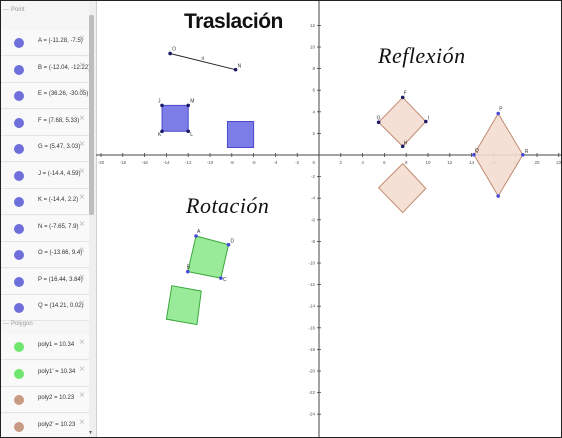 The width and height of the screenshot is (562, 438). What do you see at coordinates (57, 424) in the screenshot?
I see `polygon-definition: poly2' = 10.23` at bounding box center [57, 424].